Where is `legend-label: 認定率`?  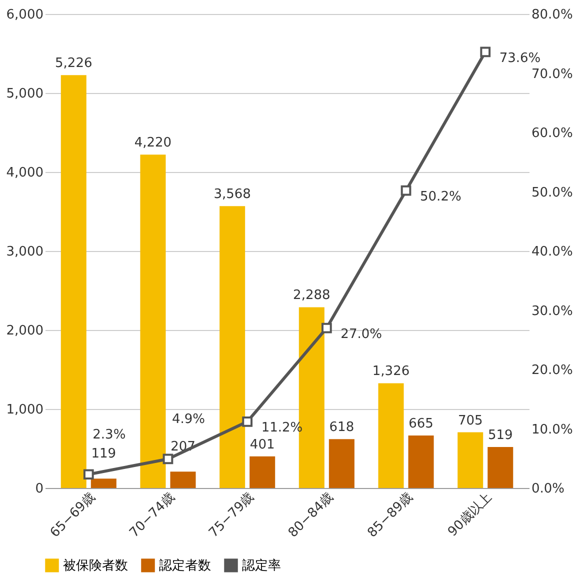
legend-label: 認定率 is located at coordinates (261, 565).